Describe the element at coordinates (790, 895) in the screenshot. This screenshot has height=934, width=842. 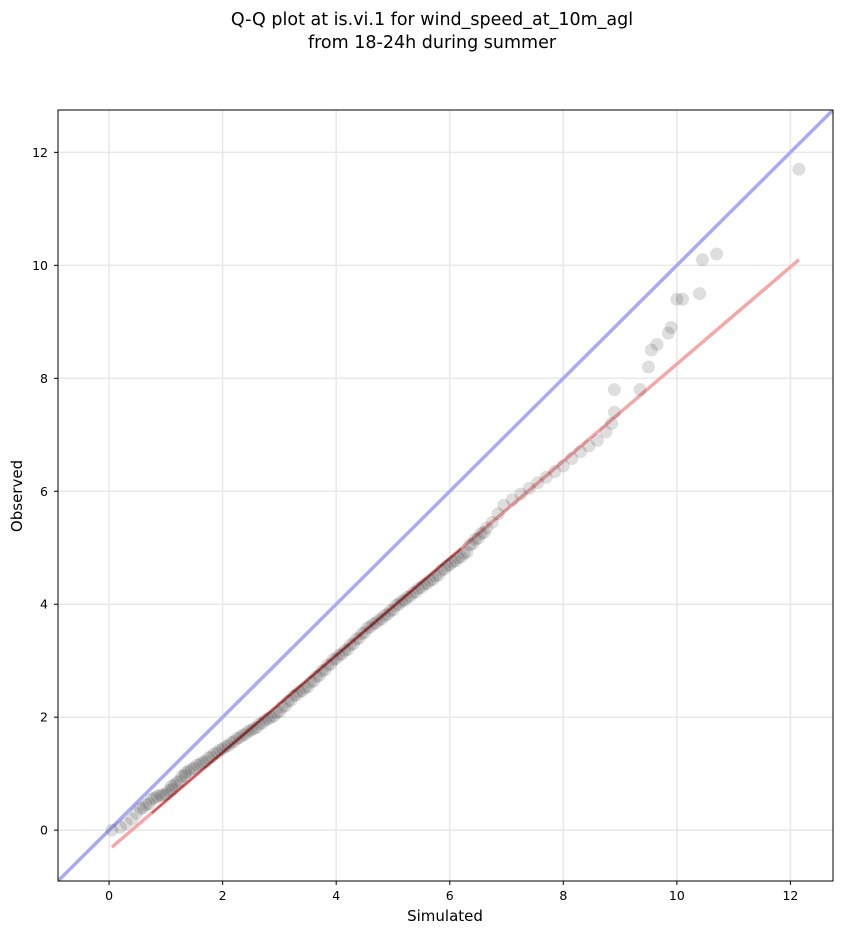
I see `x-tick-label: 12` at that location.